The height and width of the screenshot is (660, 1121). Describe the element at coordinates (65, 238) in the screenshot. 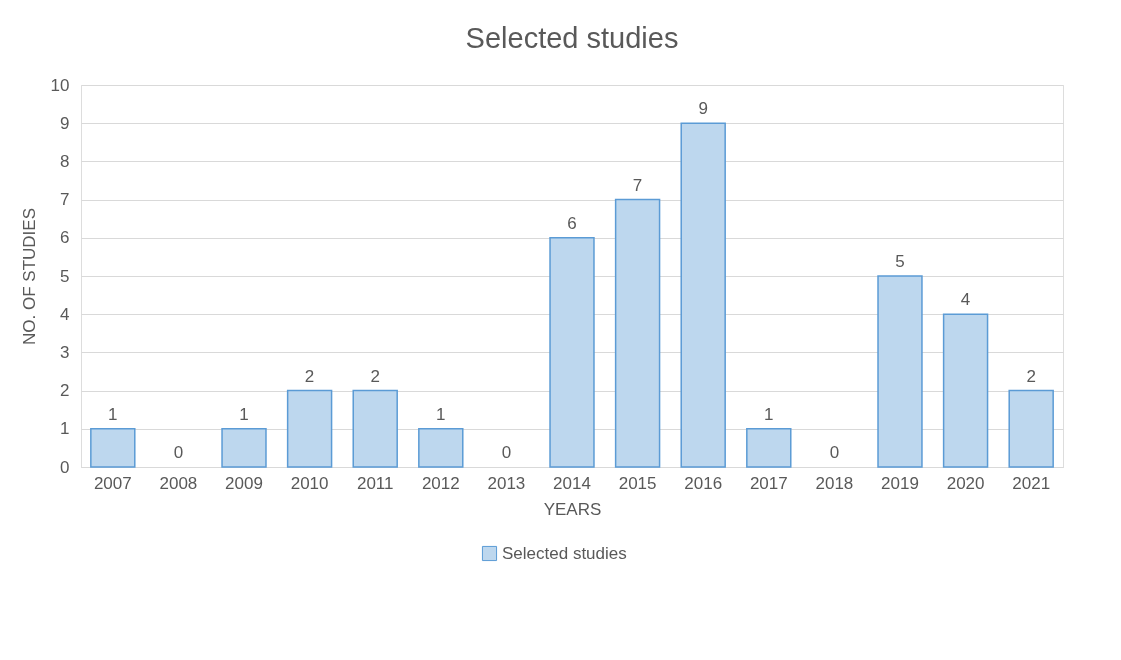

I see `y-tick-label: 6` at that location.